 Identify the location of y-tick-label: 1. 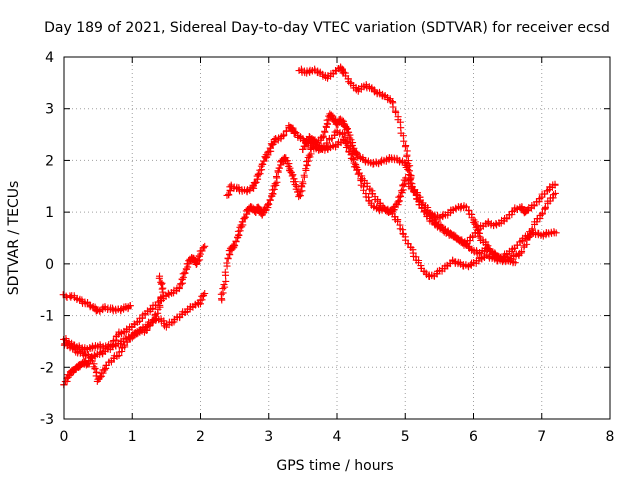
(49, 213).